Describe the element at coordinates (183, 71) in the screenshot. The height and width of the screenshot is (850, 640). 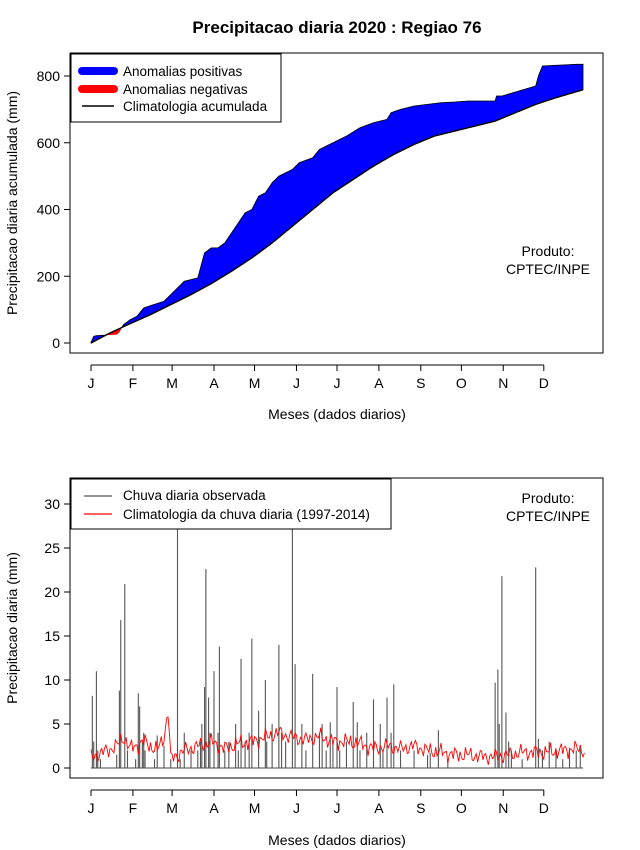
I see `legend-positive-label: Anomalias positivas` at that location.